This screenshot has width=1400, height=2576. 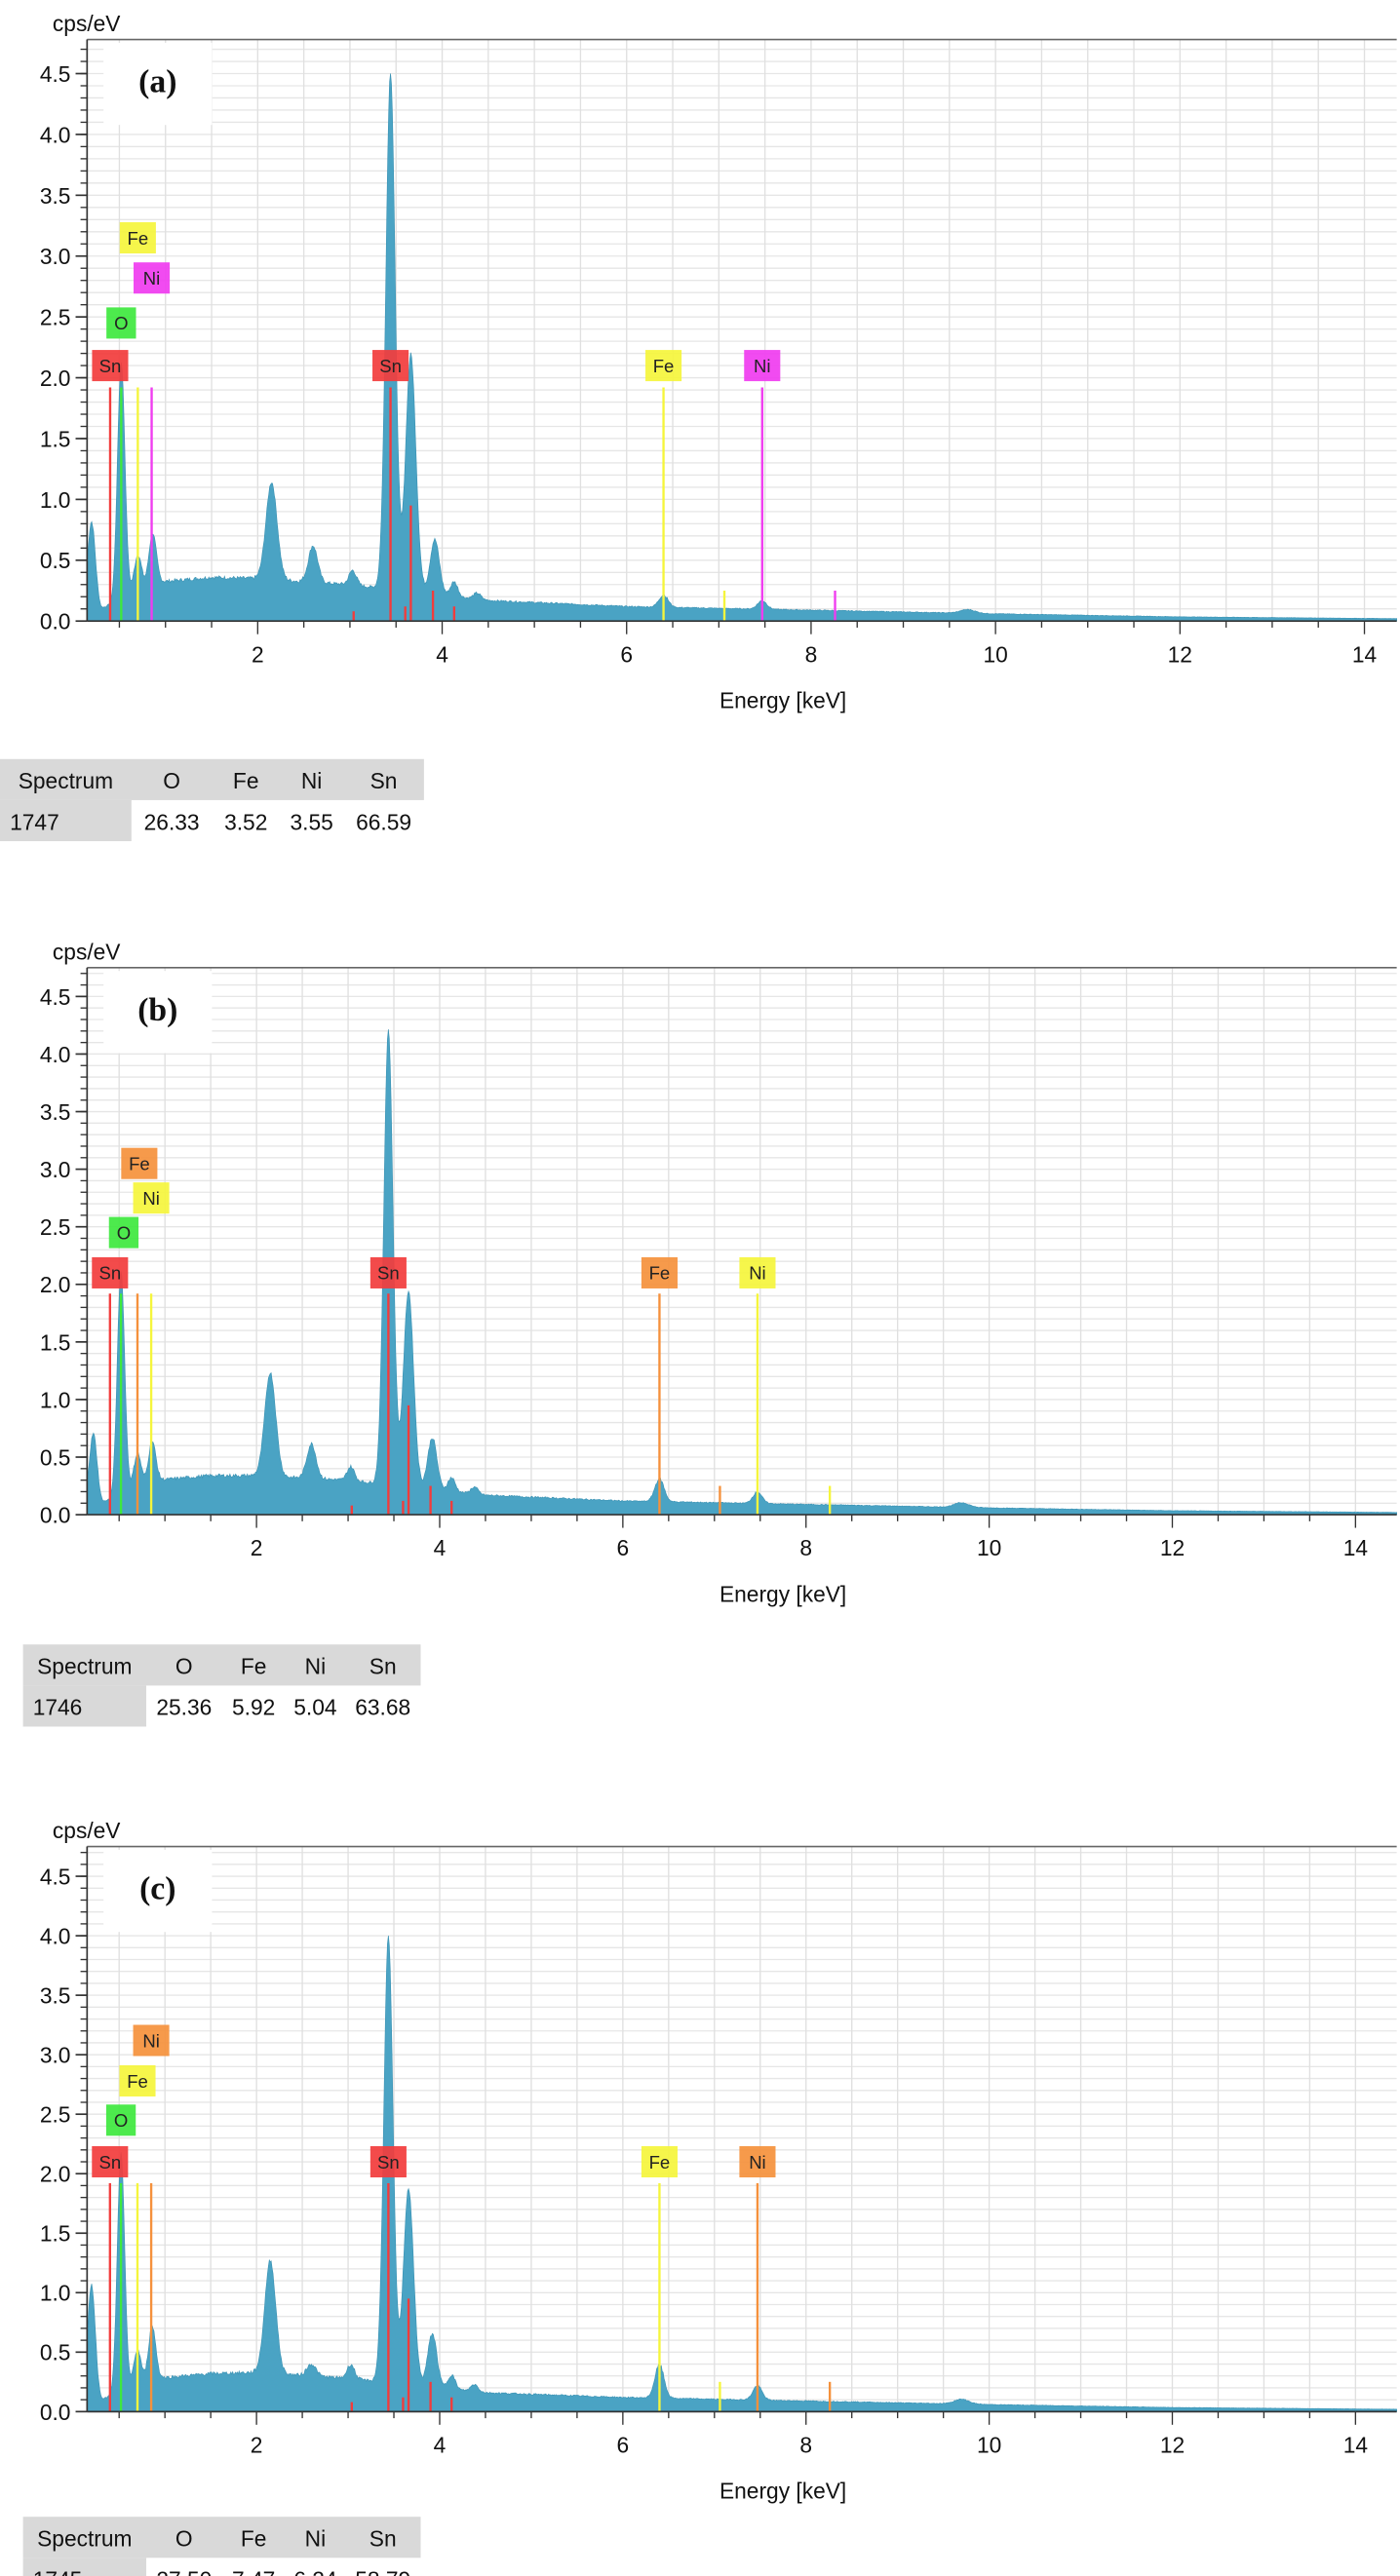 I want to click on table-cell: 25.36, so click(x=184, y=1707).